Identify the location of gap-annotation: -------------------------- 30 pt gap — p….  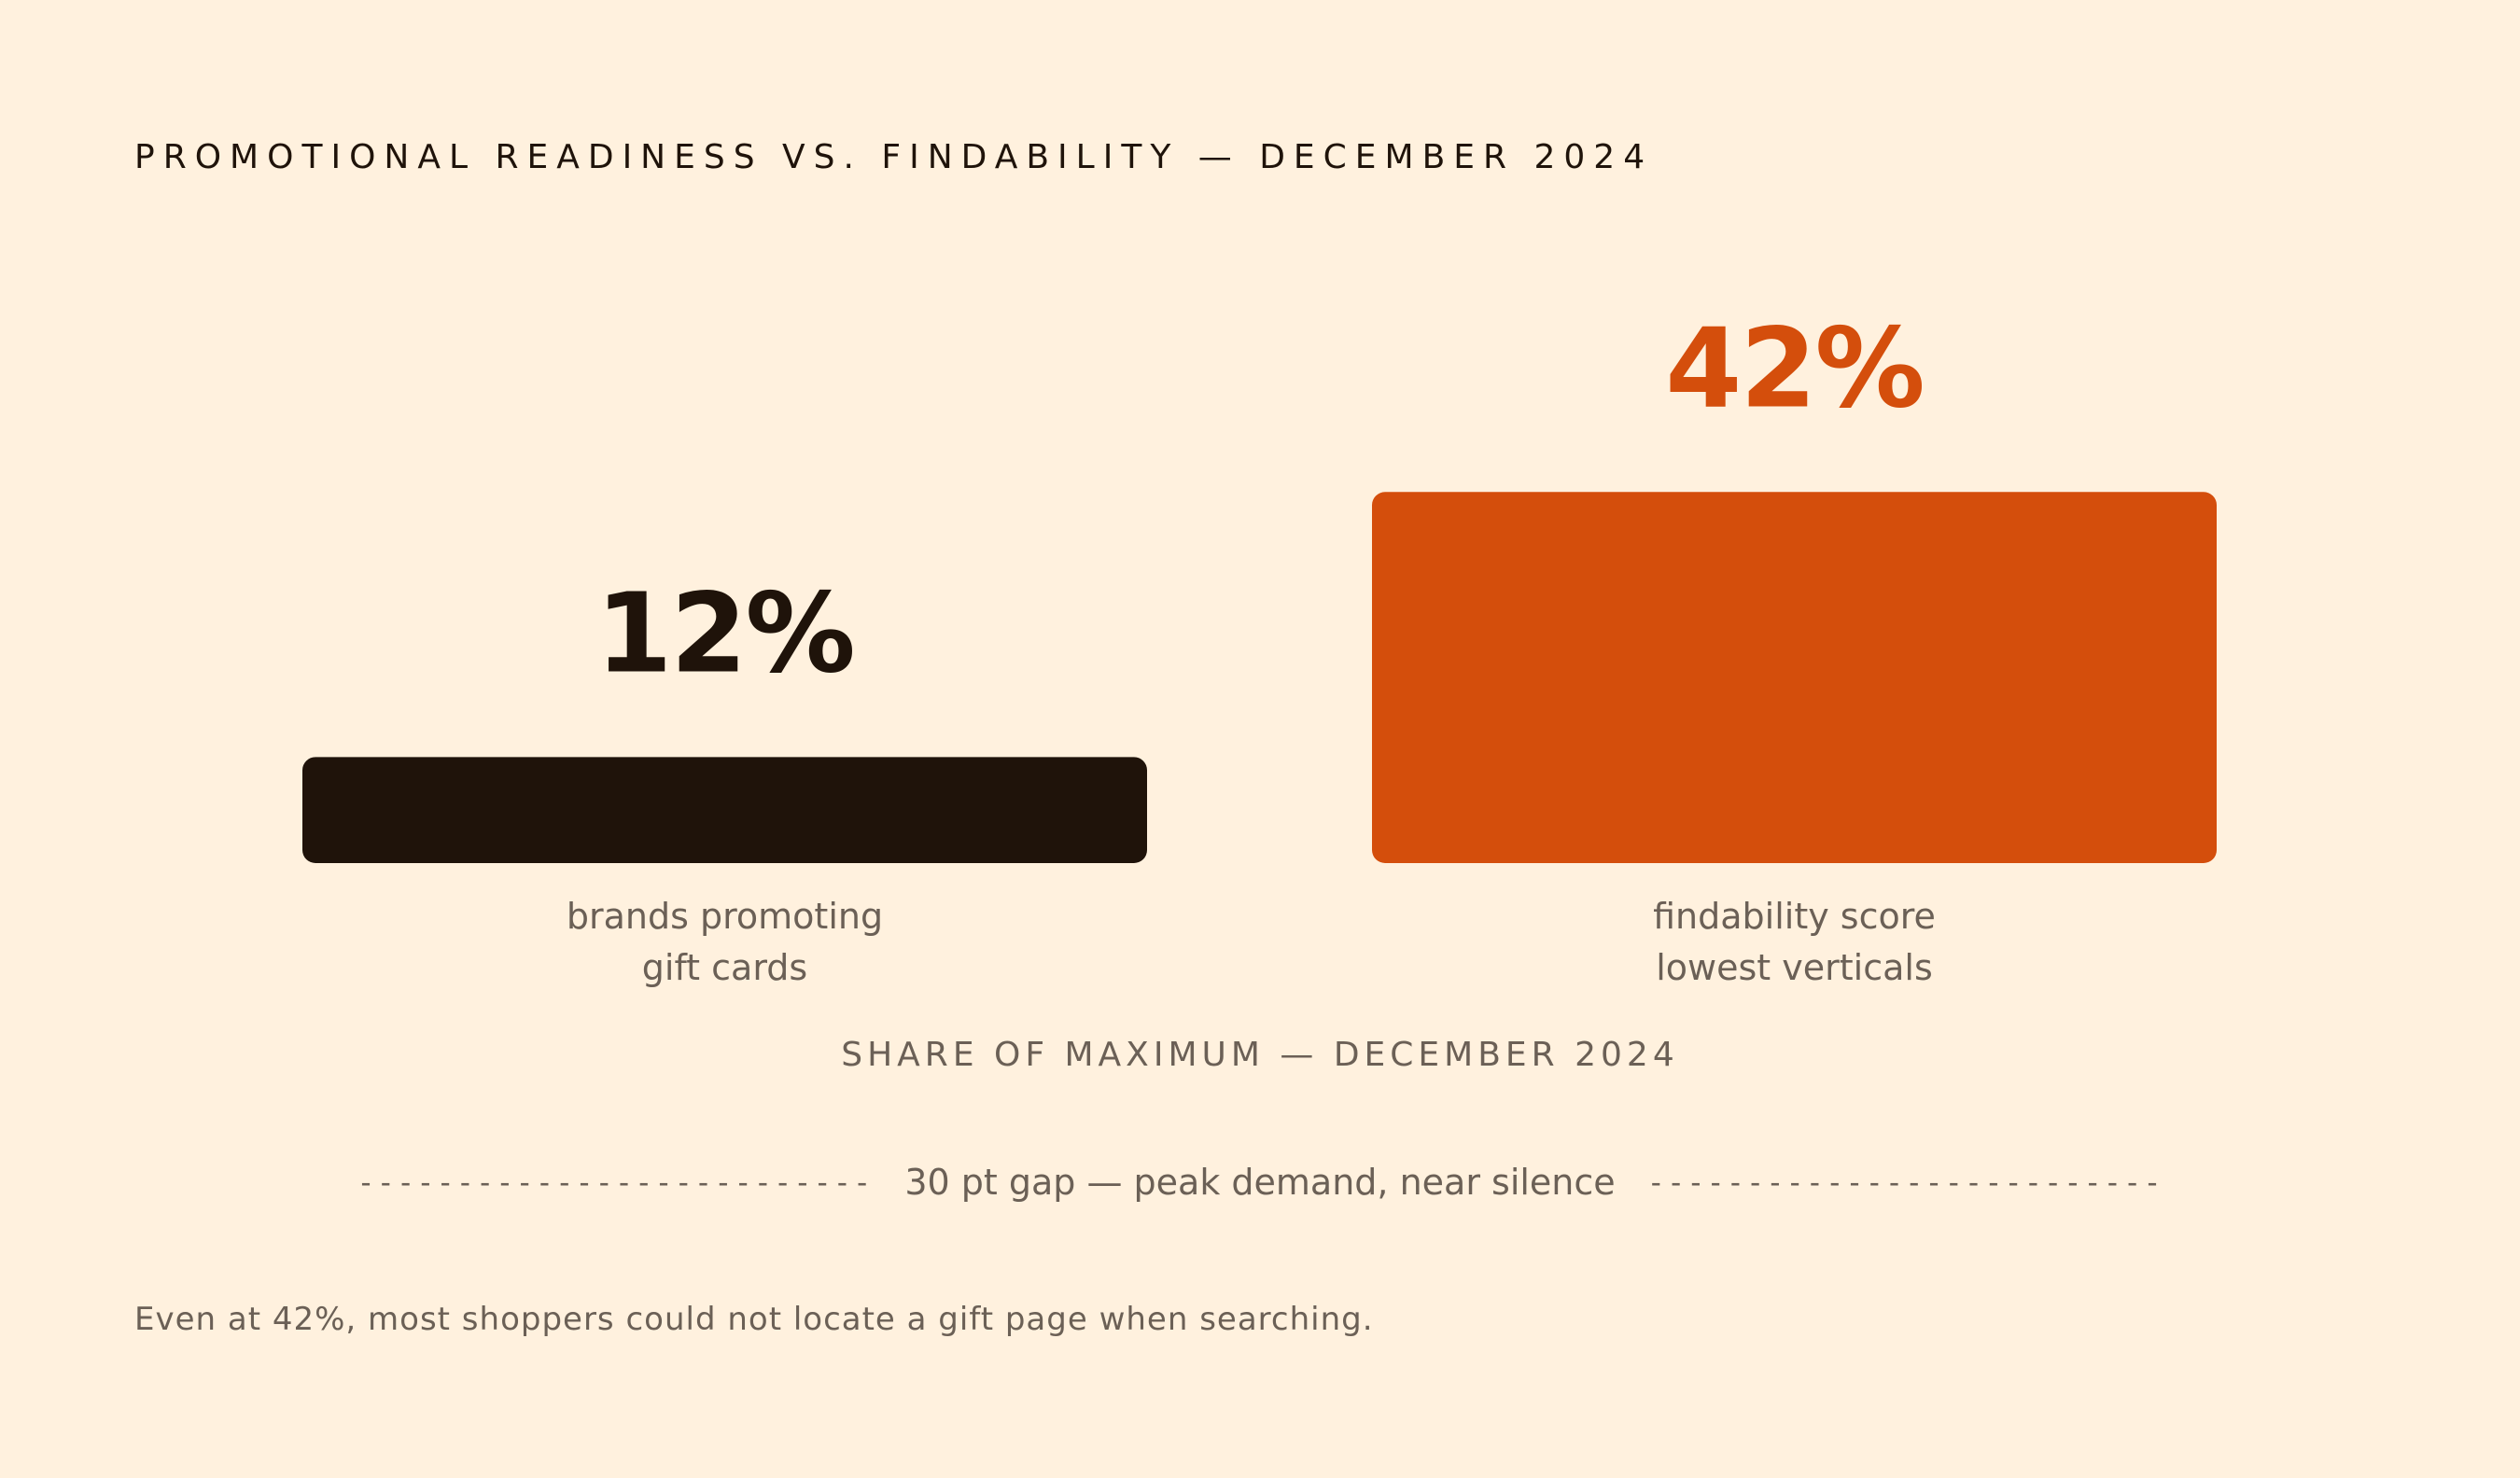
(1260, 1182).